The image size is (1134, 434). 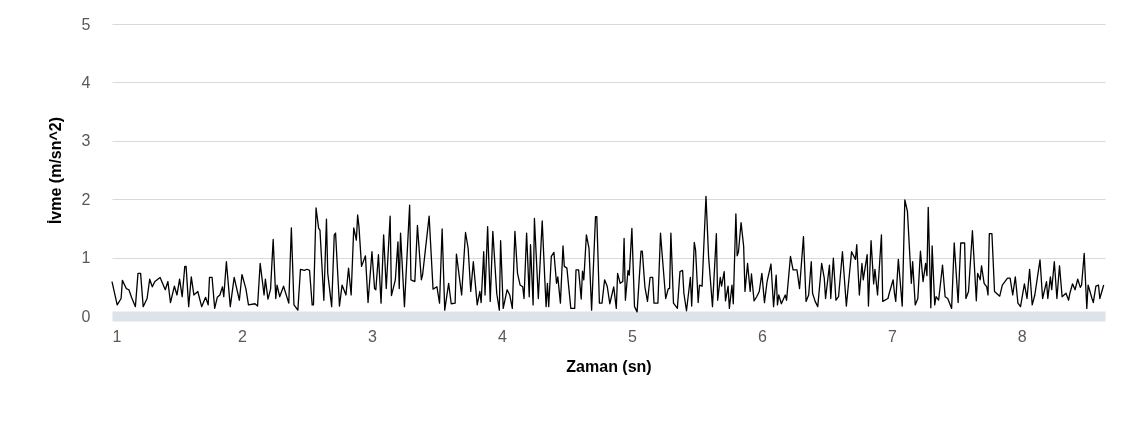 What do you see at coordinates (86, 316) in the screenshot?
I see `y-tick-label: 0` at bounding box center [86, 316].